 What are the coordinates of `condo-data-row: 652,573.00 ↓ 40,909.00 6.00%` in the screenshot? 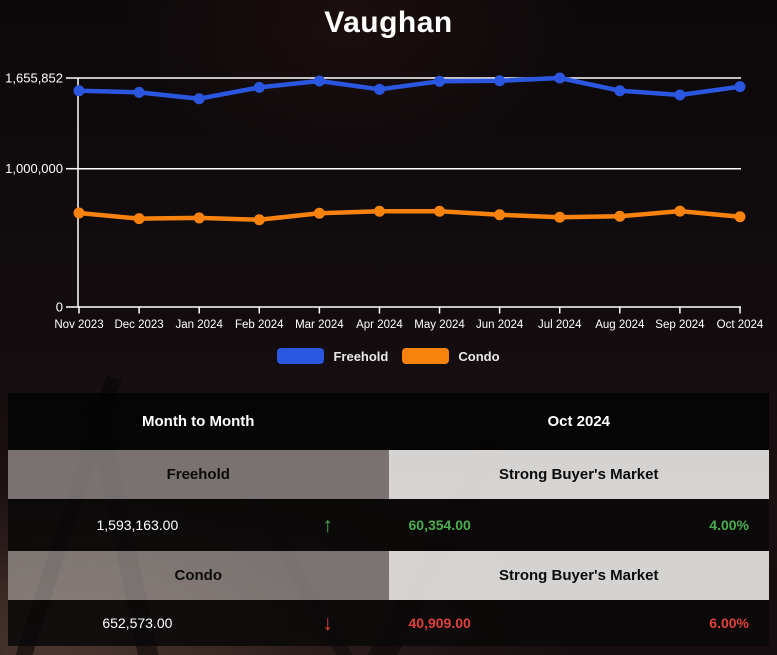 It's located at (388, 623).